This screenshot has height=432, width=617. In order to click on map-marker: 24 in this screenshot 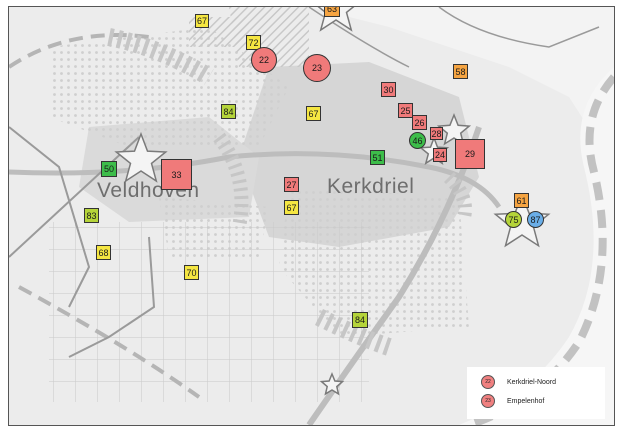, I will do `click(440, 155)`.